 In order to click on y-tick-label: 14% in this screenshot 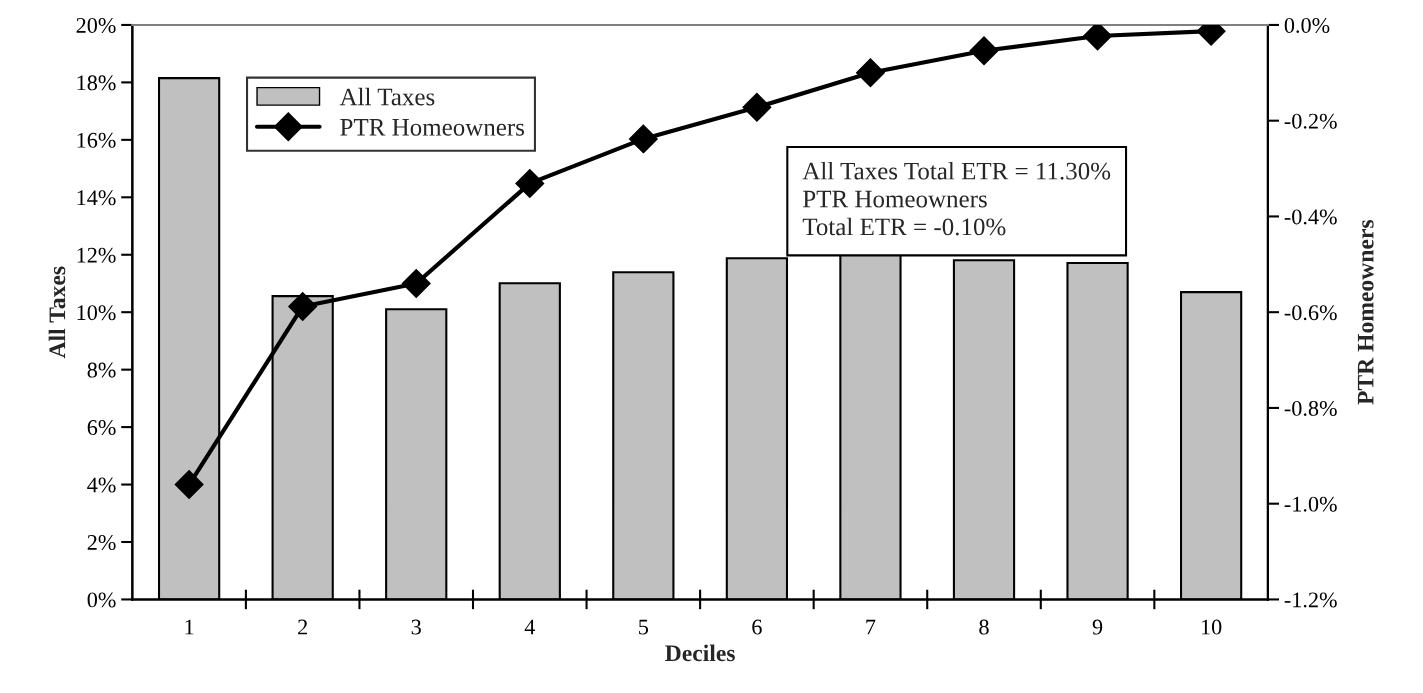, I will do `click(96, 198)`.